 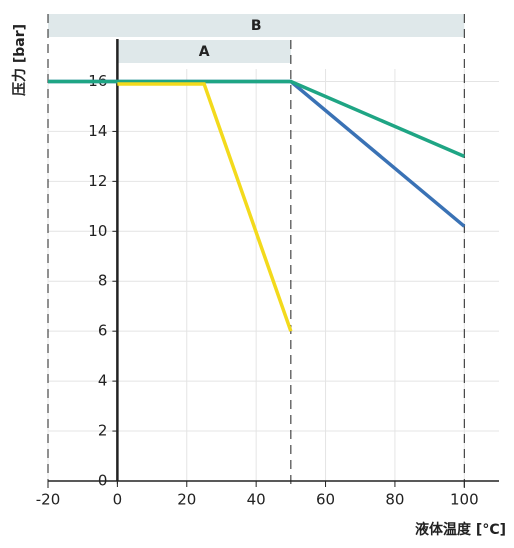 I want to click on y-tick-label: 12, so click(x=97, y=181).